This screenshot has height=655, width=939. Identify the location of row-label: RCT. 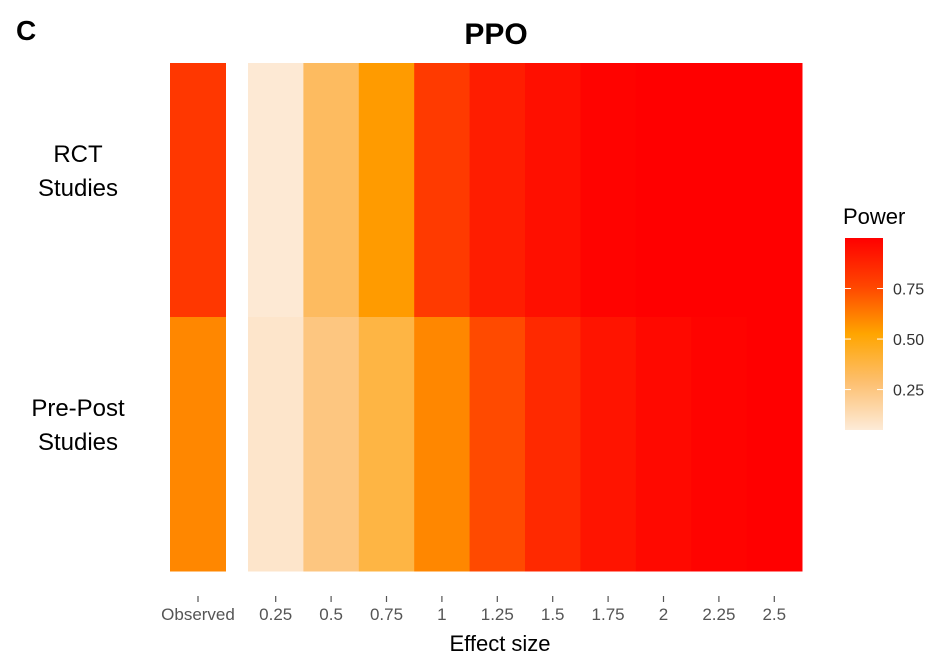
(78, 154).